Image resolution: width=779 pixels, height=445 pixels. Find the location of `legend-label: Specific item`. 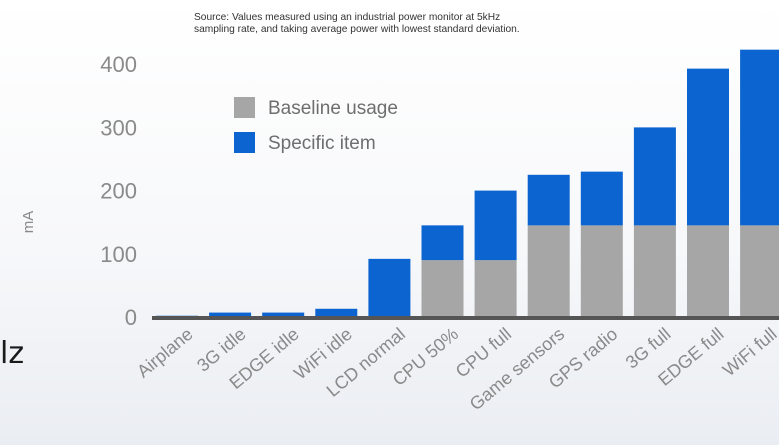

legend-label: Specific item is located at coordinates (322, 143).